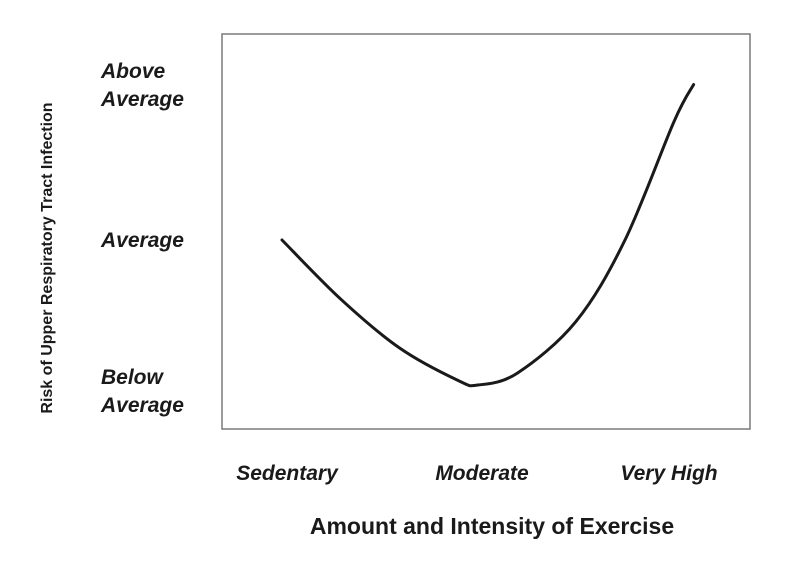 The width and height of the screenshot is (795, 570). Describe the element at coordinates (133, 71) in the screenshot. I see `y-tick-label: Above` at that location.